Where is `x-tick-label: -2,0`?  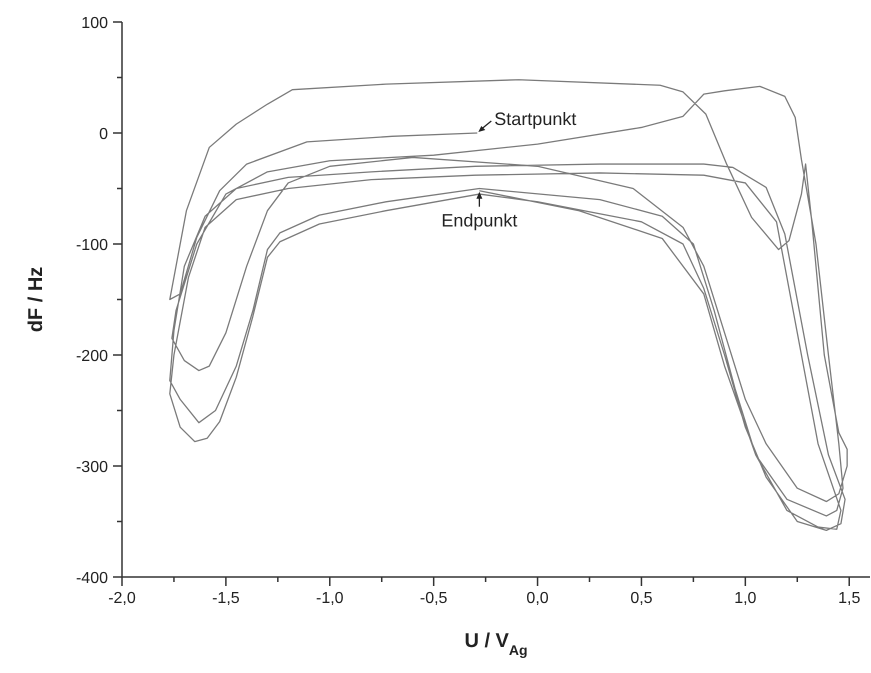 x-tick-label: -2,0 is located at coordinates (122, 598).